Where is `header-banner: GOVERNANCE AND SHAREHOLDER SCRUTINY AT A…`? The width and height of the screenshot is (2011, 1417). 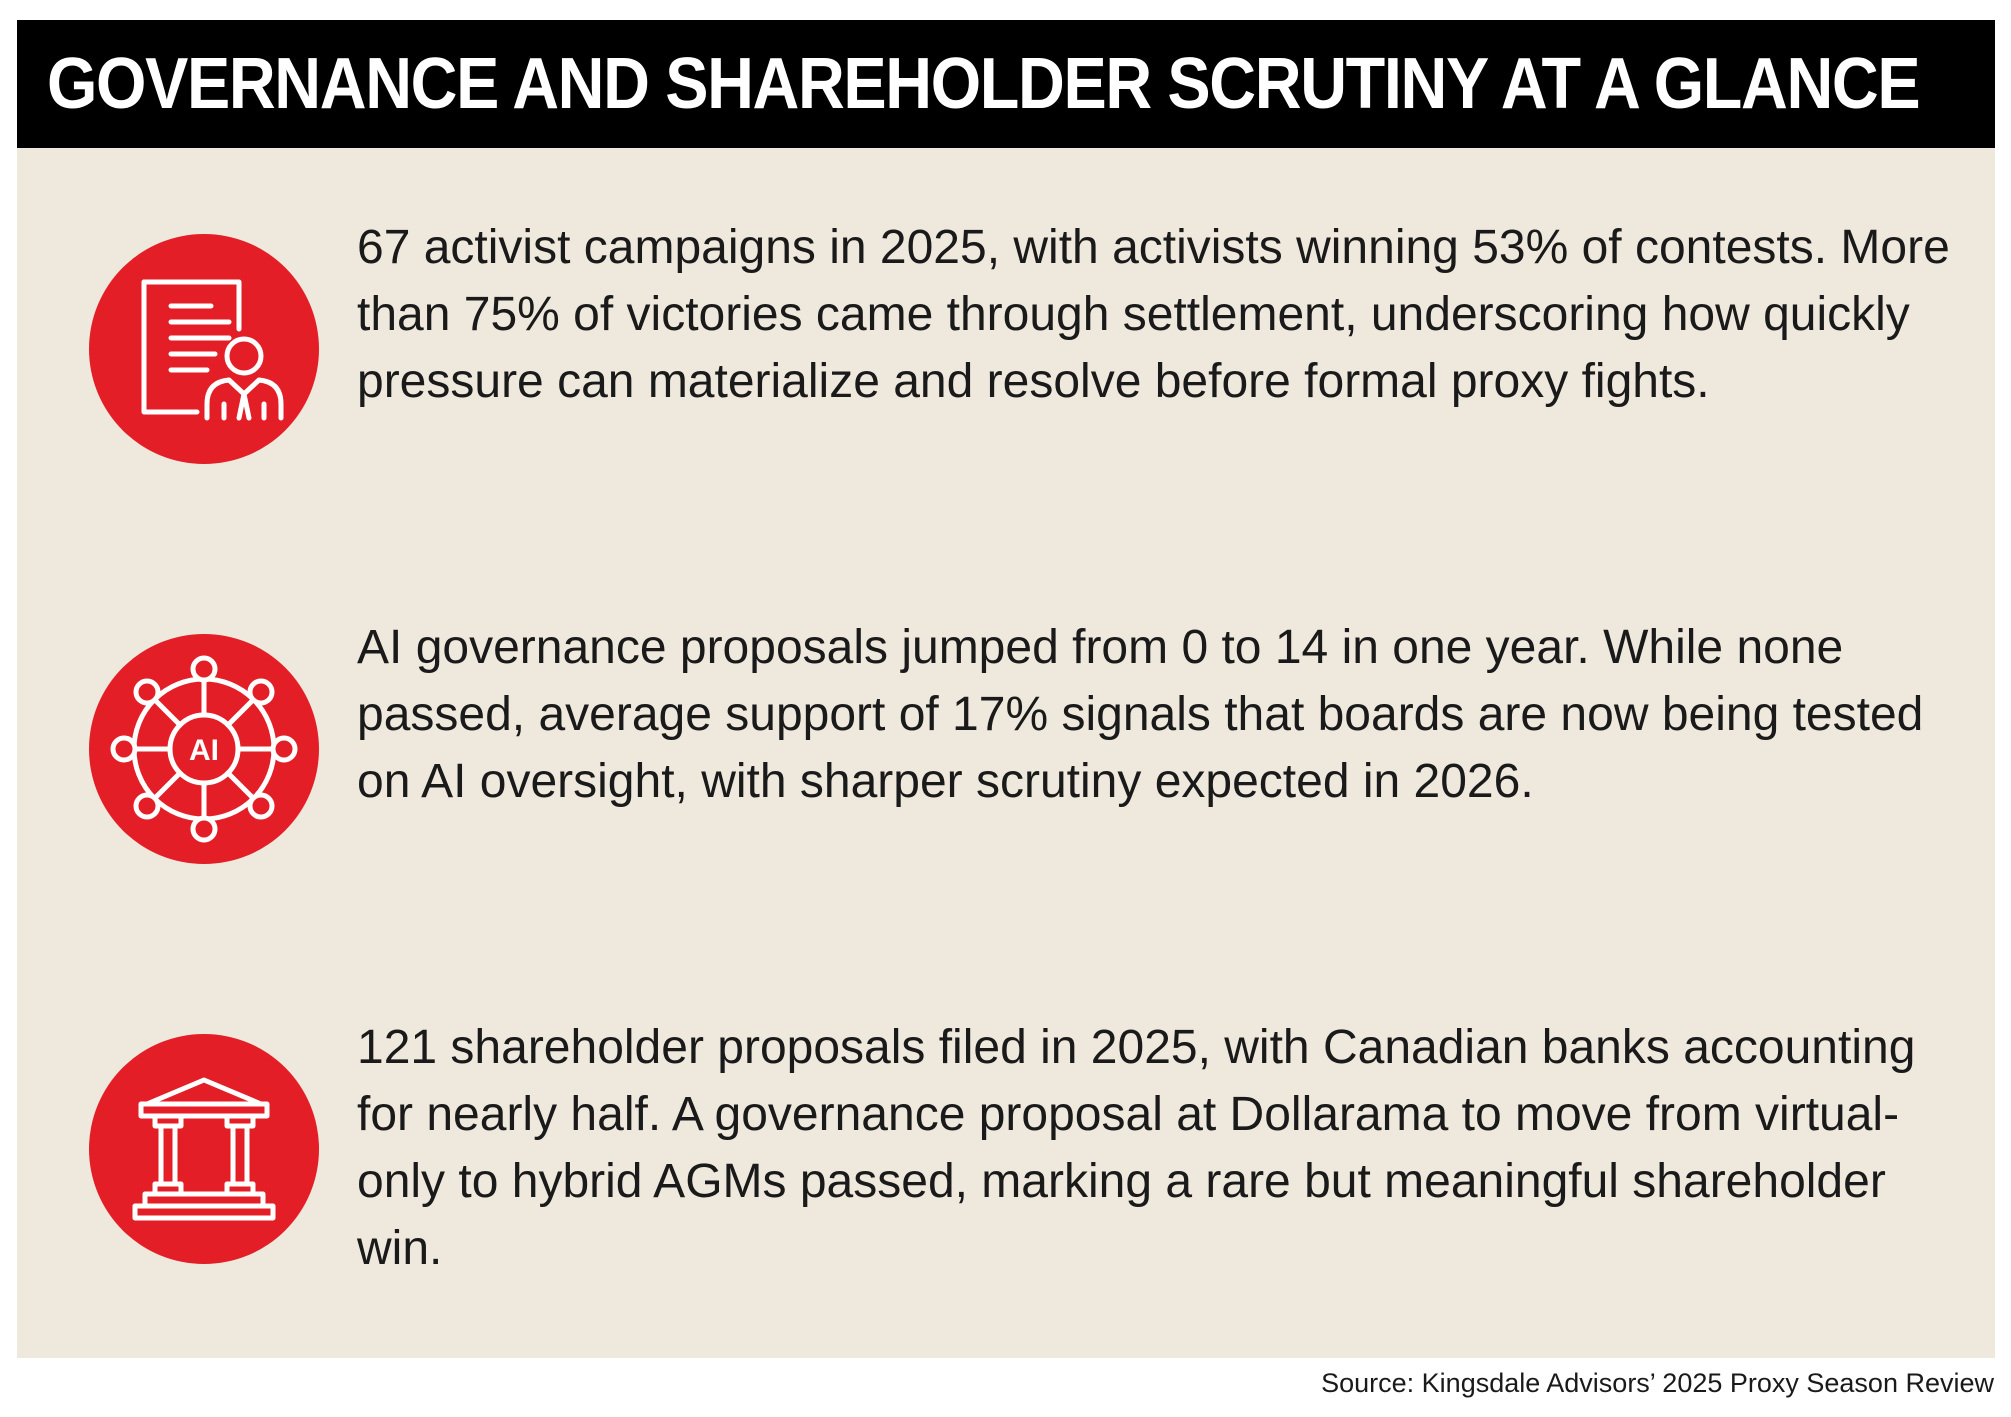
header-banner: GOVERNANCE AND SHAREHOLDER SCRUTINY AT A… is located at coordinates (1006, 84).